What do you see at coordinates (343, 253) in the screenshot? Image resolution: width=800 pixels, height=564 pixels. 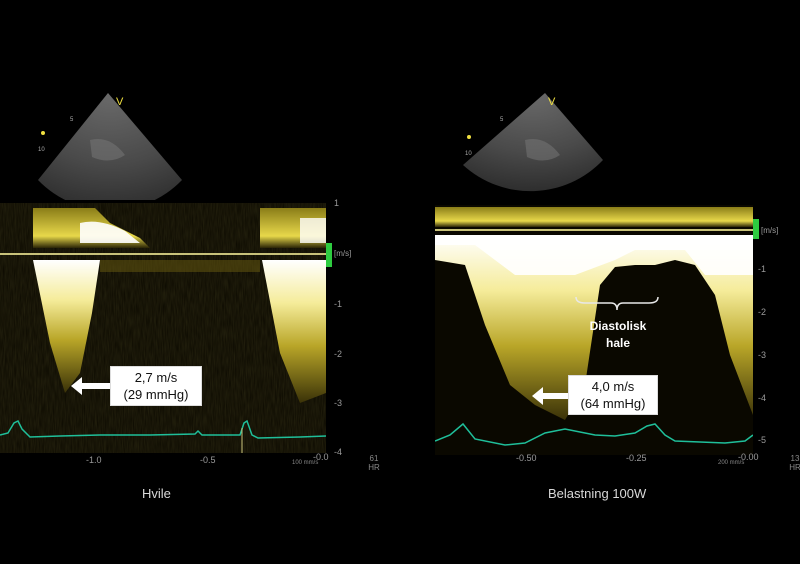 I see `rest-velocity-unit: [m/s]` at bounding box center [343, 253].